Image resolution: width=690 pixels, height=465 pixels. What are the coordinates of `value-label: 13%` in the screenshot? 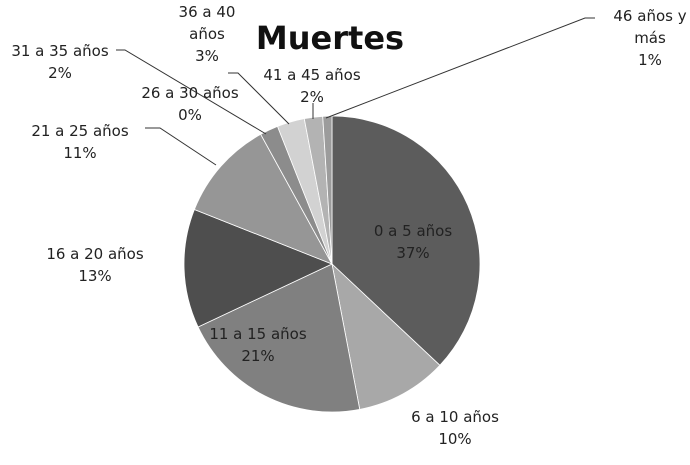 It's located at (95, 276).